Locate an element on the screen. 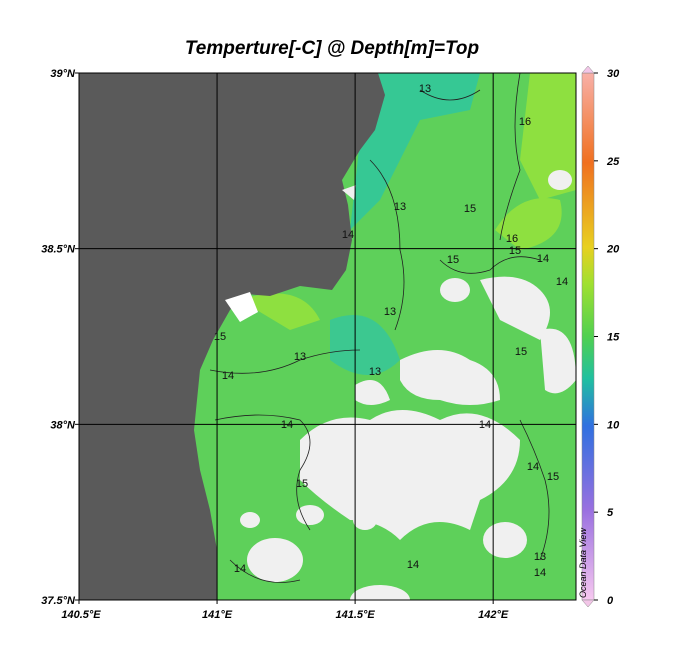 The height and width of the screenshot is (660, 684). colorbar-label: 15 is located at coordinates (613, 338).